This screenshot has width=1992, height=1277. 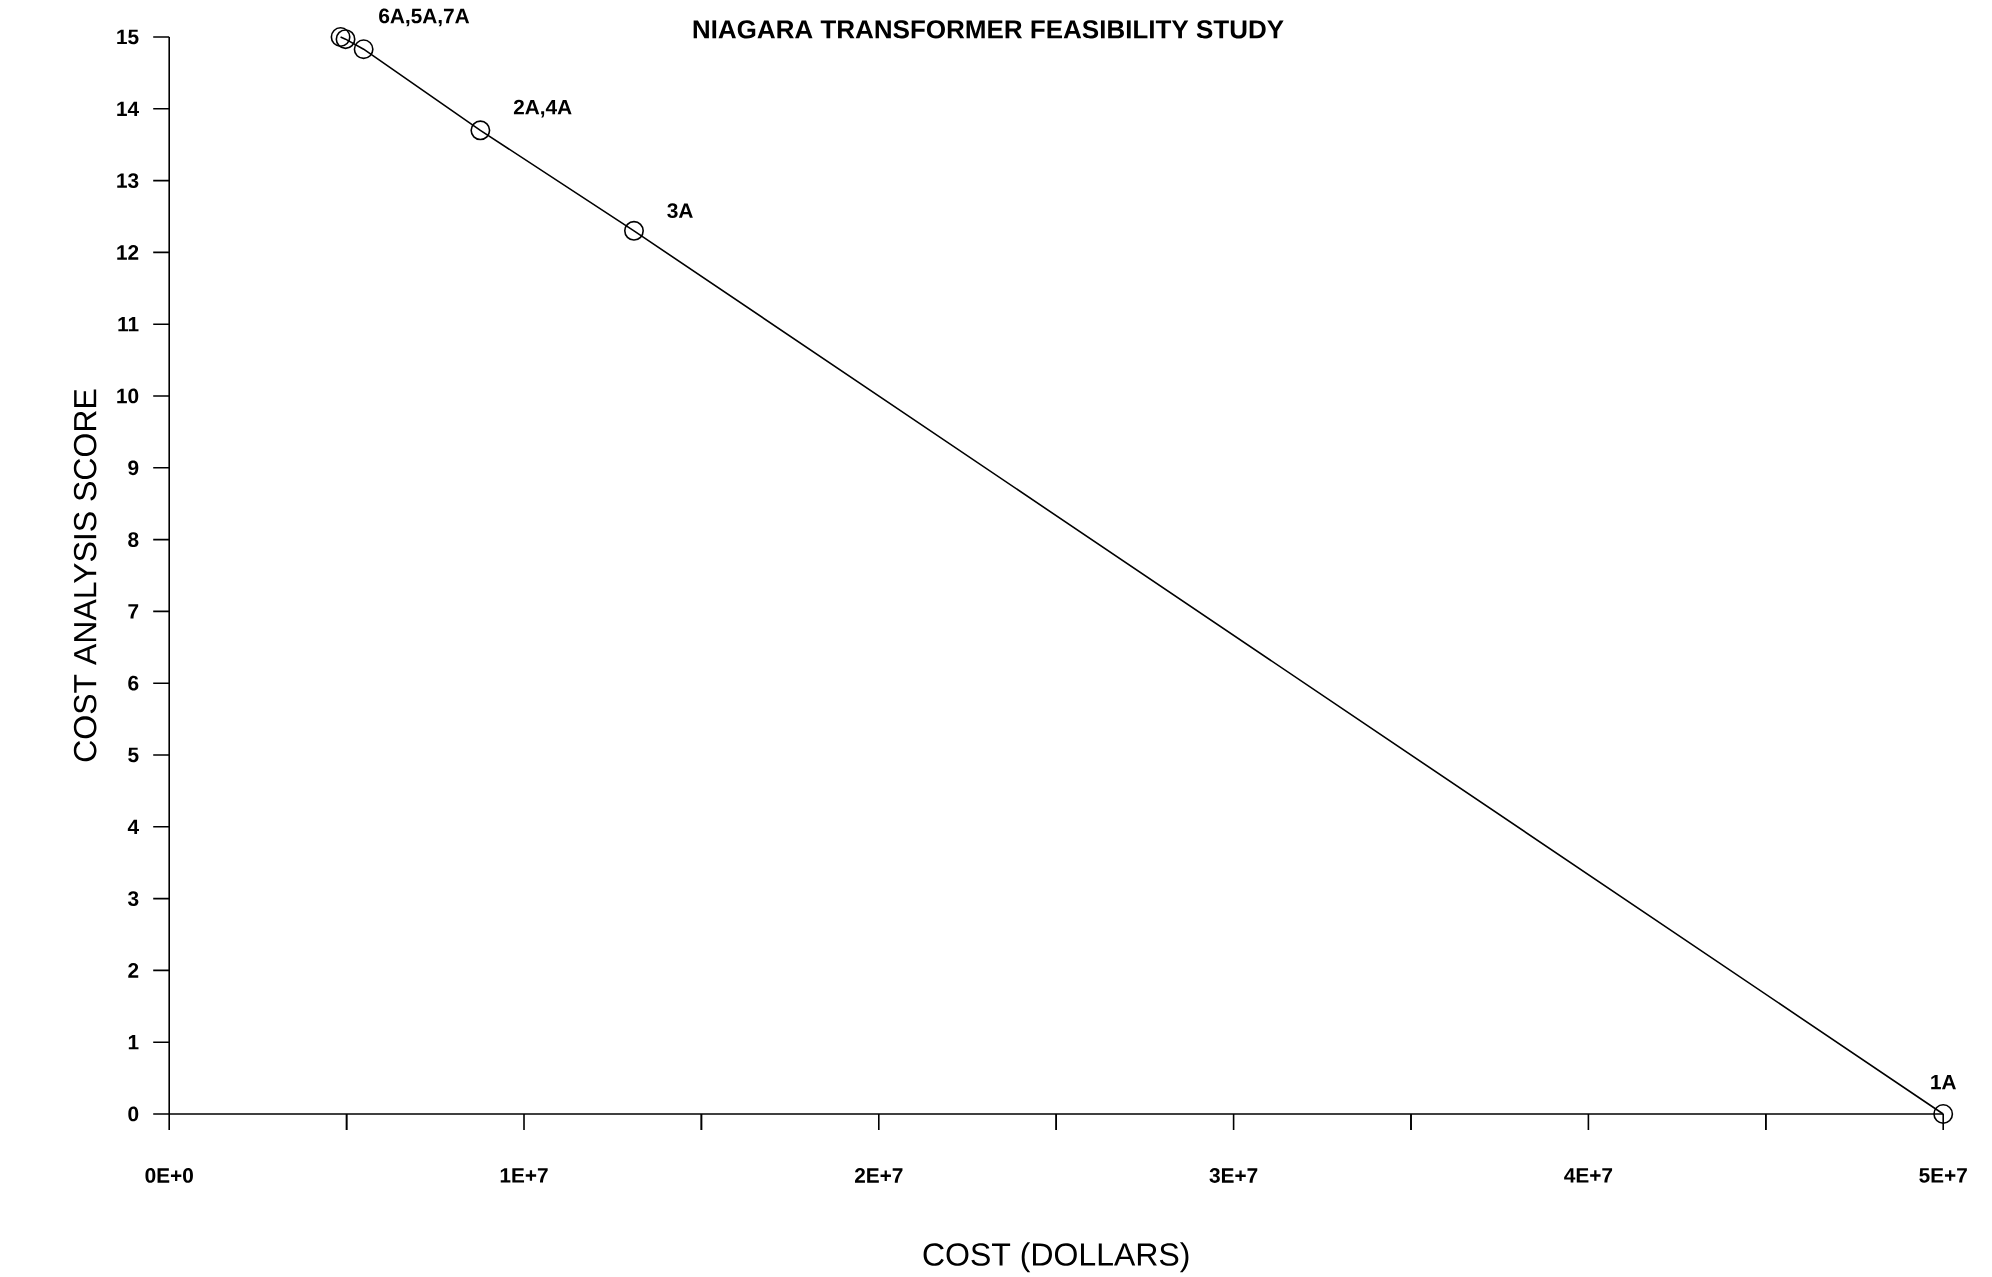 I want to click on chart-title: NIAGARA TRANSFORMER FEASIBILITY STUDY, so click(x=988, y=29).